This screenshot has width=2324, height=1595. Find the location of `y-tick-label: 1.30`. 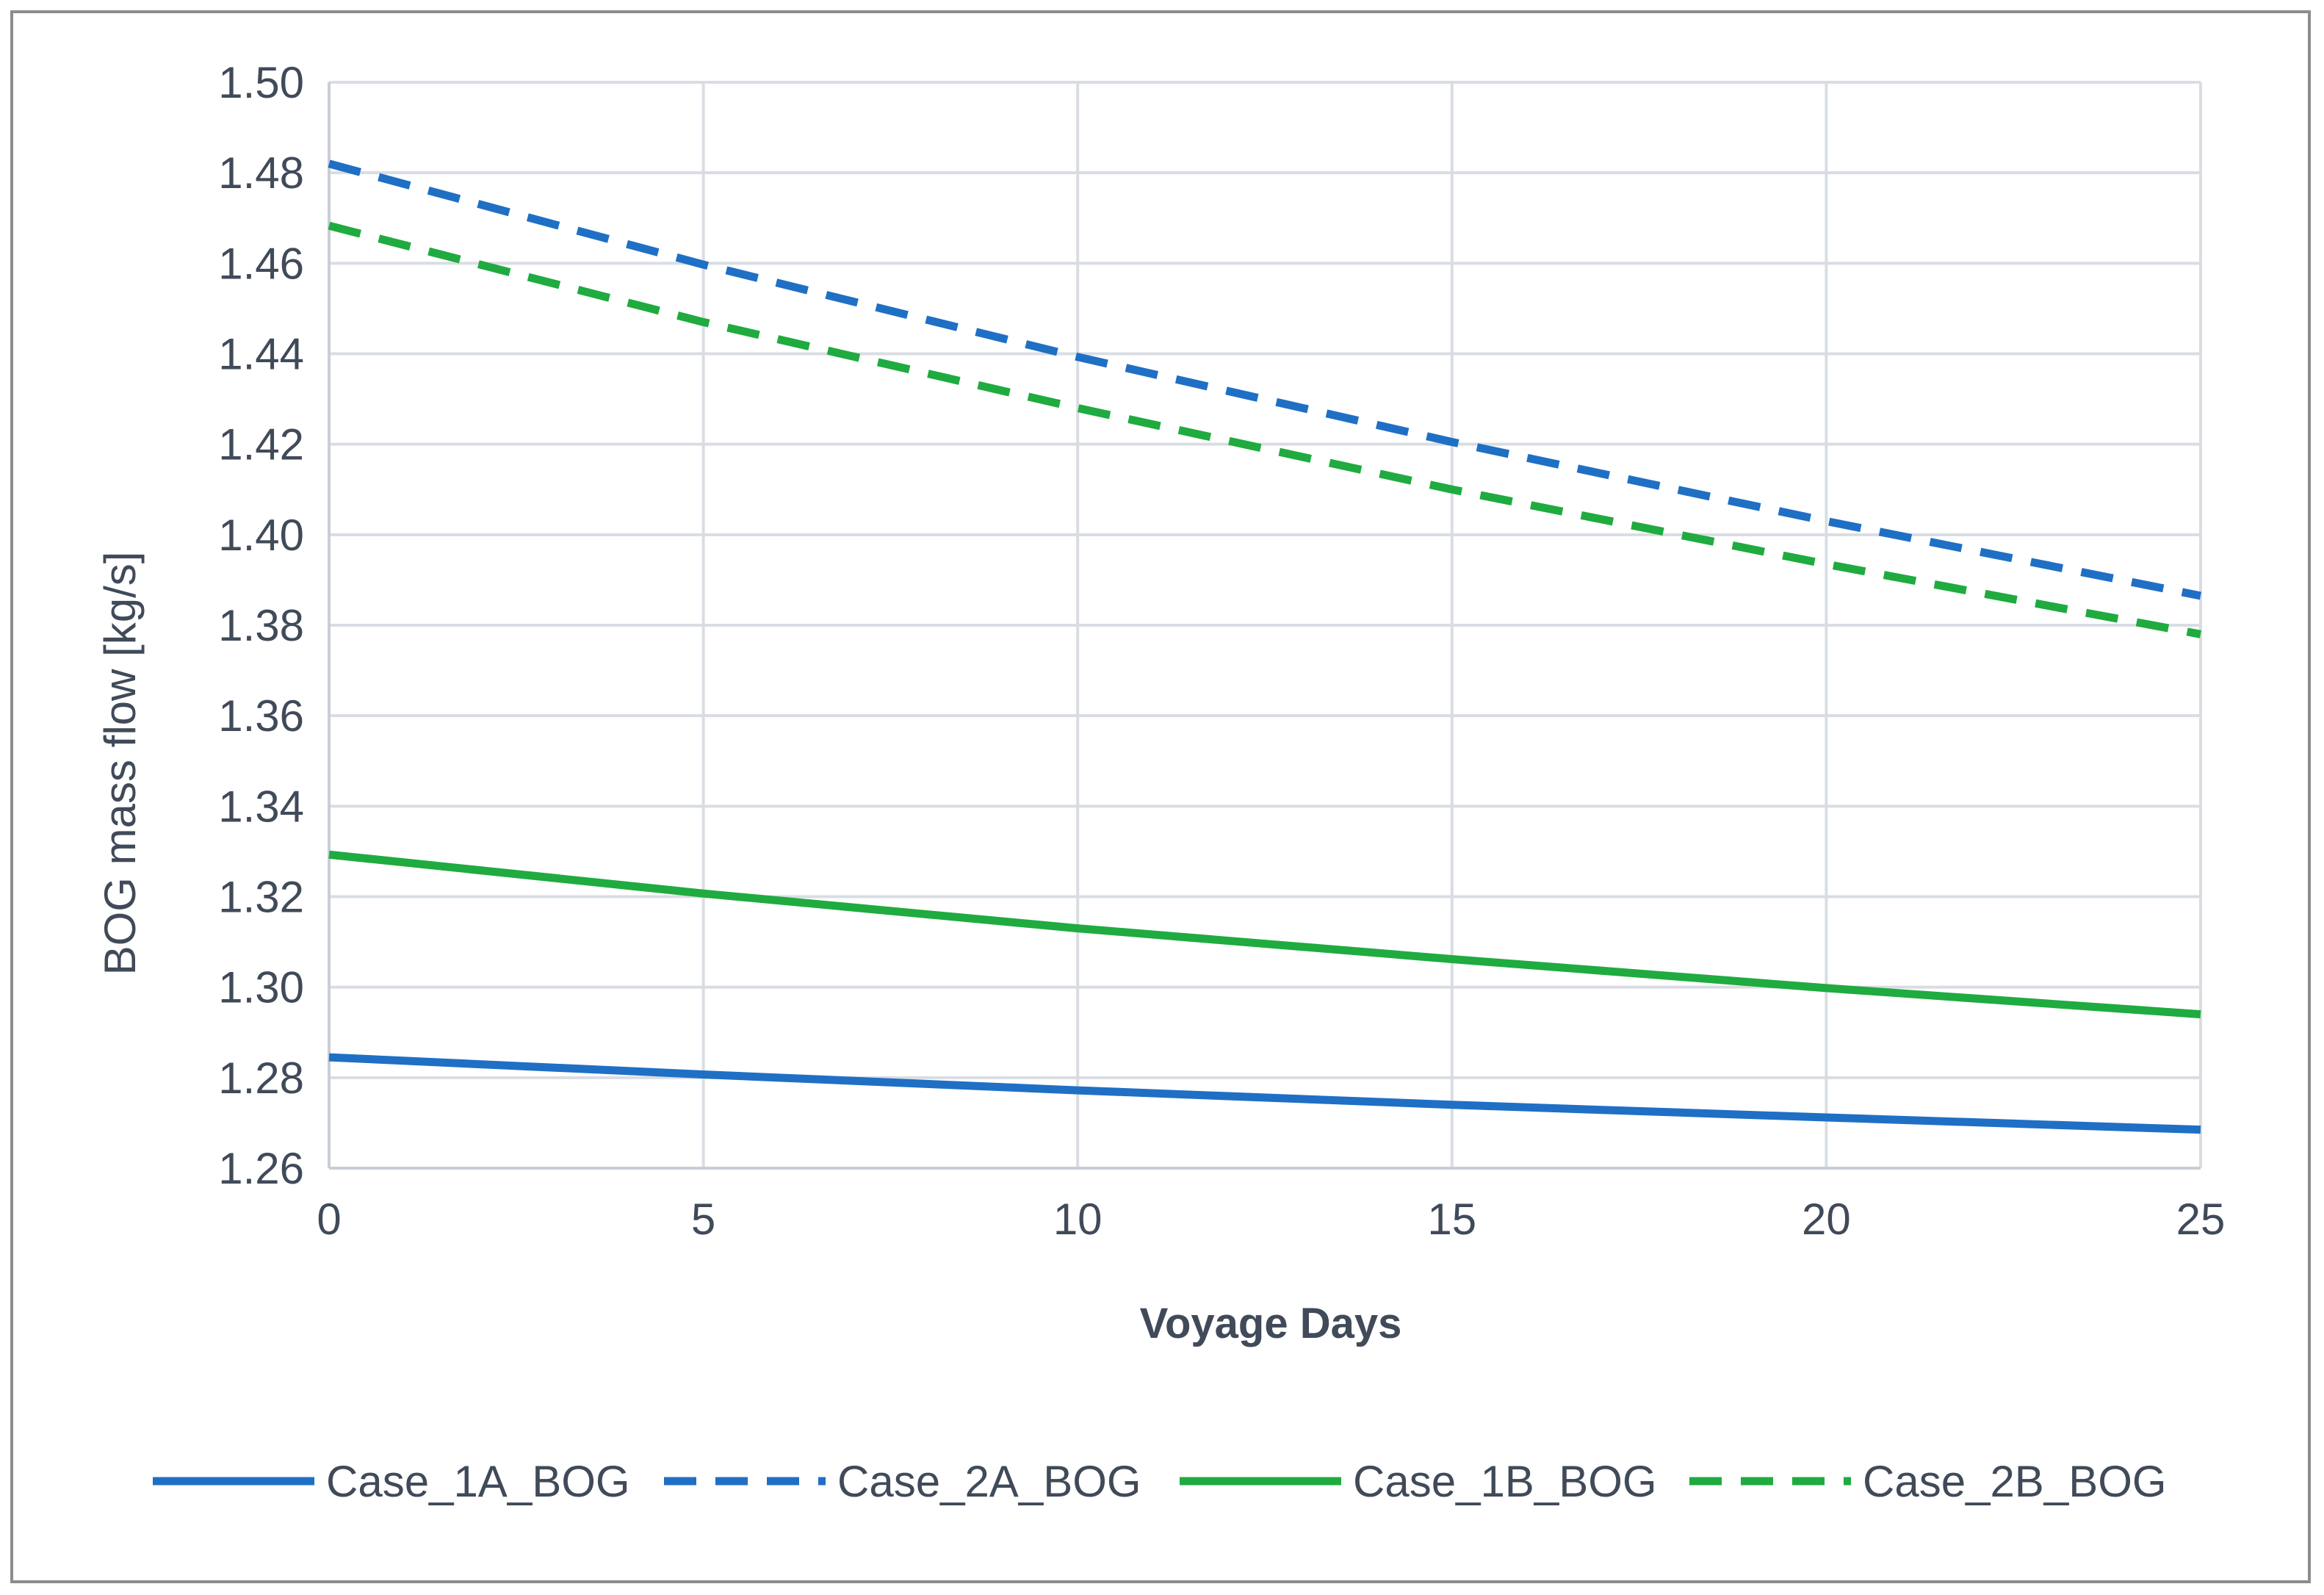

y-tick-label: 1.30 is located at coordinates (261, 987).